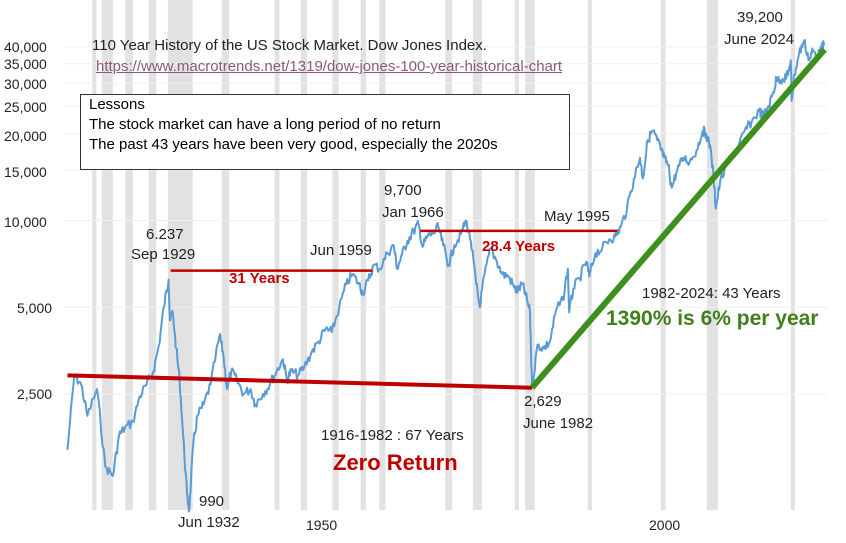  I want to click on y-tick-10000: 10,000, so click(25, 222).